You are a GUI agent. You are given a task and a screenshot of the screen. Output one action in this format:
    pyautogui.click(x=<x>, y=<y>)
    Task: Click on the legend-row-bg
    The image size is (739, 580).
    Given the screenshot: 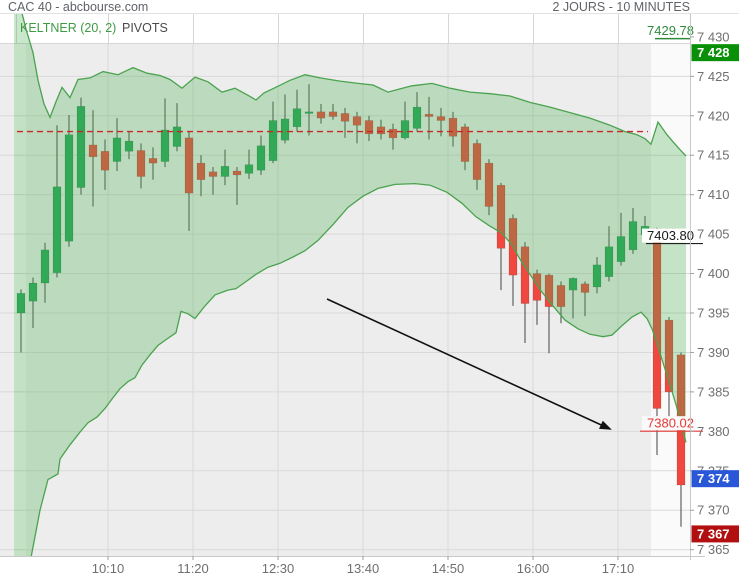 What is the action you would take?
    pyautogui.click(x=345, y=28)
    